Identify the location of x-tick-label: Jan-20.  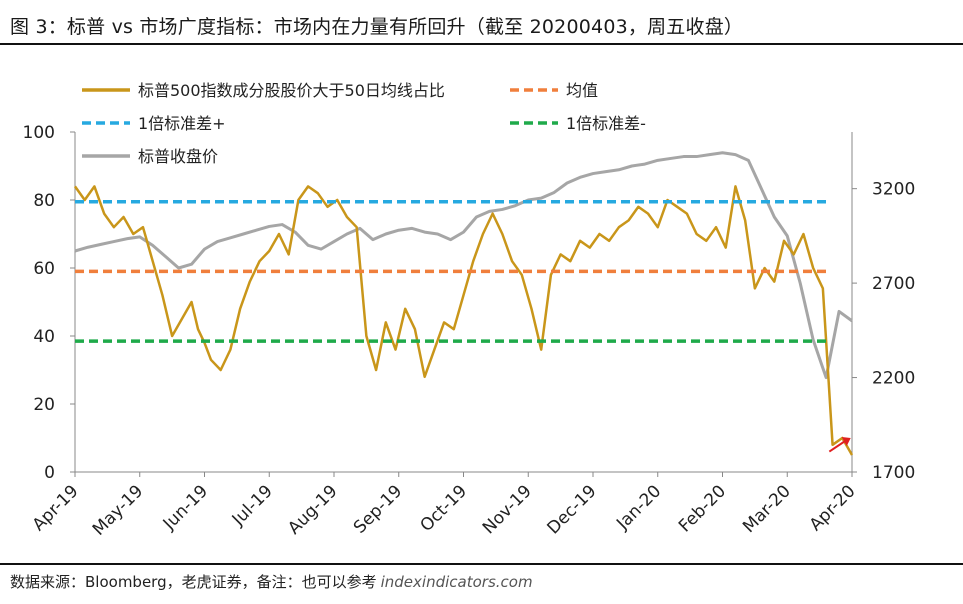
(638, 507).